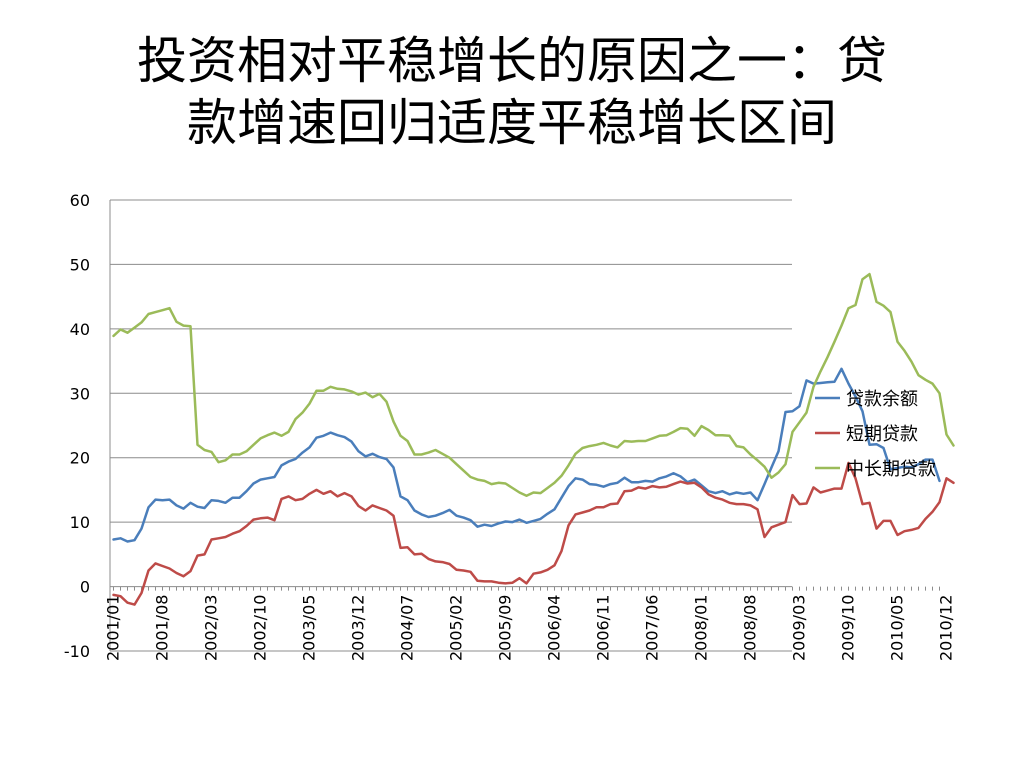  Describe the element at coordinates (897, 628) in the screenshot. I see `x-tick-label: 2010/05` at that location.